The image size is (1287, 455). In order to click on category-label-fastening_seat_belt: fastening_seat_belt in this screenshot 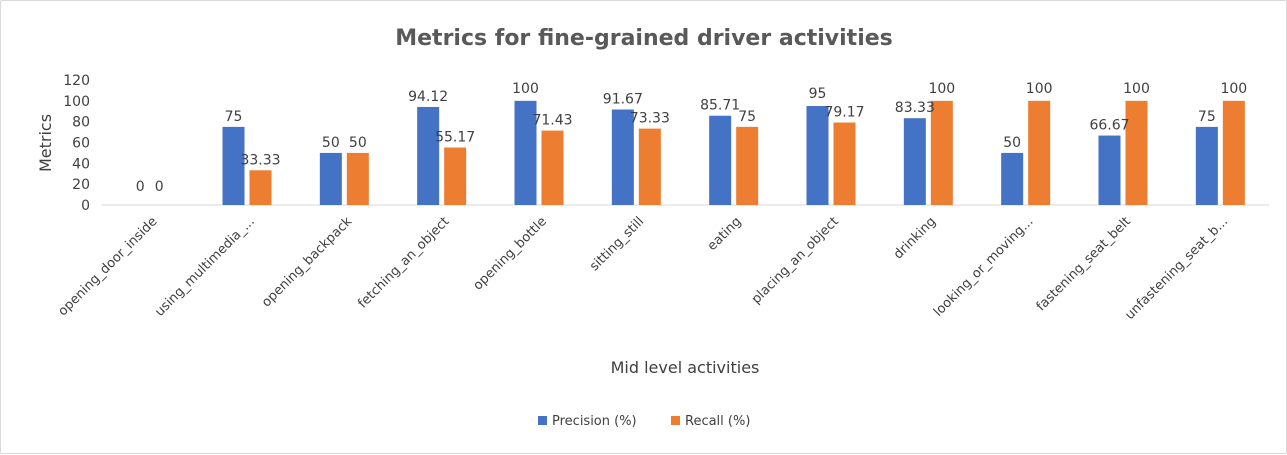, I will do `click(1084, 264)`.